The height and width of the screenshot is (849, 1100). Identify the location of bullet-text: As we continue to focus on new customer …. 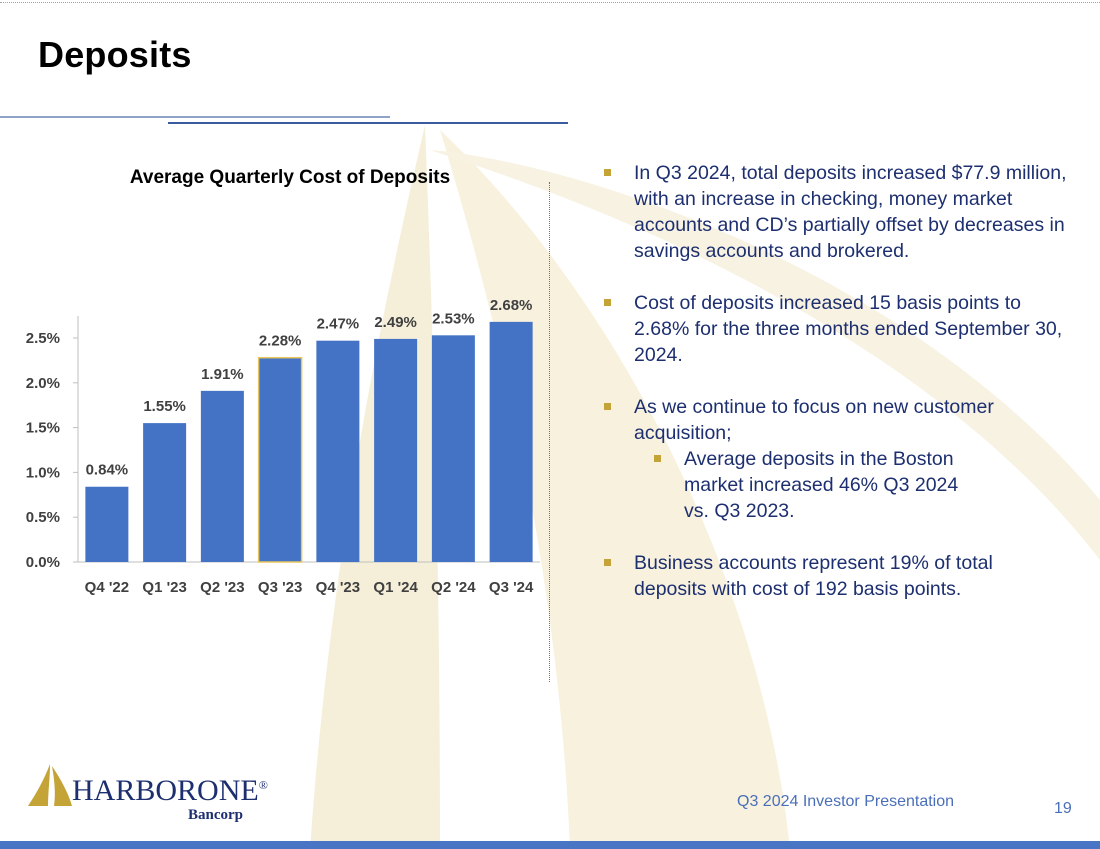
(814, 420).